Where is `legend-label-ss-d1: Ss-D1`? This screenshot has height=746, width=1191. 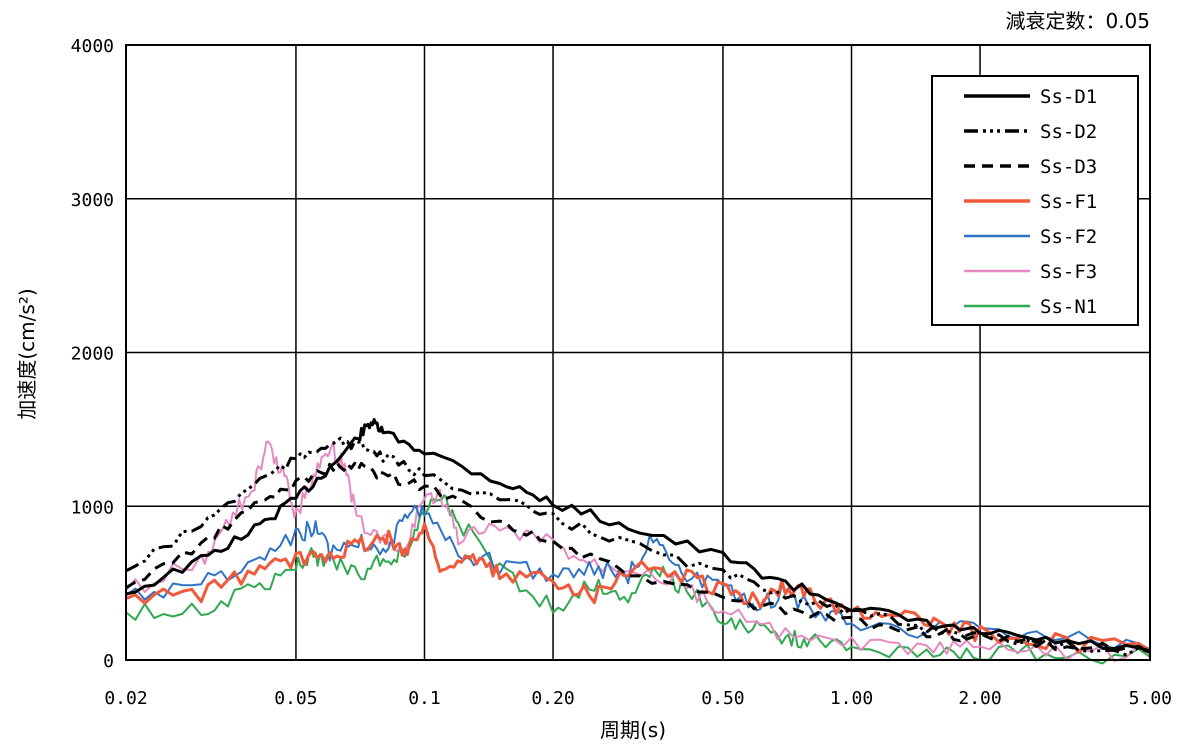
legend-label-ss-d1: Ss-D1 is located at coordinates (1068, 97).